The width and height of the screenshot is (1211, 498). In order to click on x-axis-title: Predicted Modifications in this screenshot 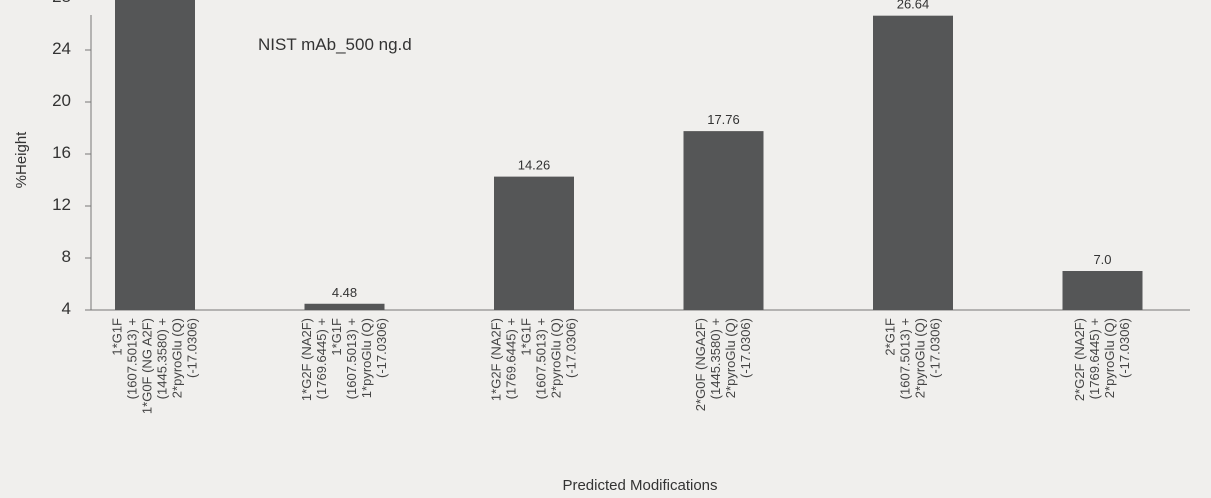, I will do `click(639, 485)`.